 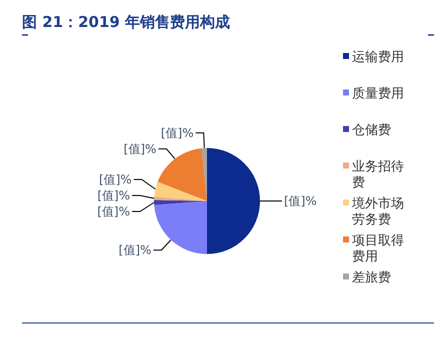 I want to click on legend-label: 业务招待费, so click(x=378, y=175).